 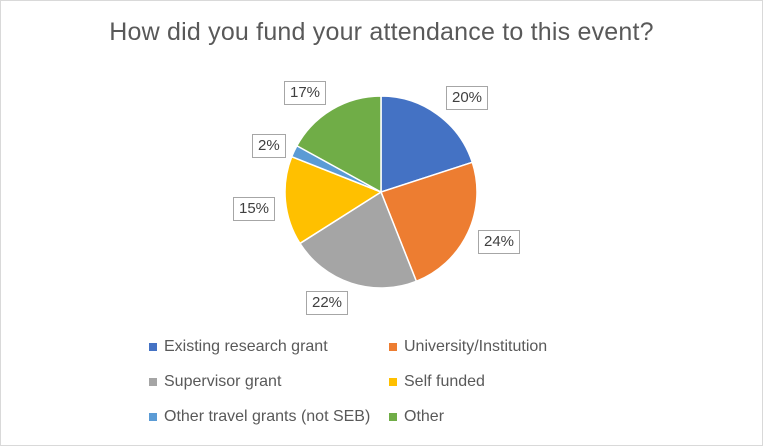 I want to click on data-label-other: 17%, so click(x=305, y=93).